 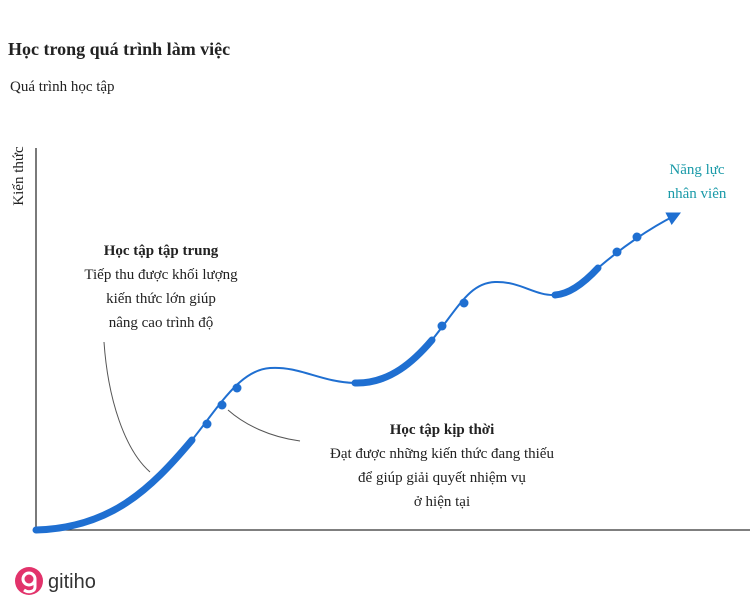 What do you see at coordinates (161, 323) in the screenshot?
I see `annotation-line: nâng cao trình độ` at bounding box center [161, 323].